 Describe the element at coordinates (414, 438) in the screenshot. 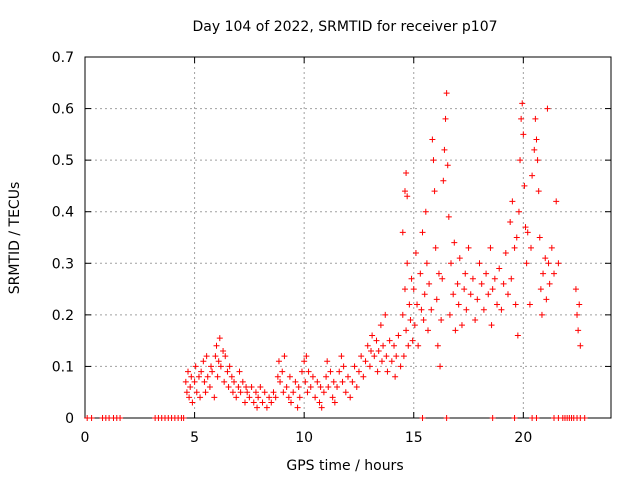

I see `x-tick-label: 15` at that location.